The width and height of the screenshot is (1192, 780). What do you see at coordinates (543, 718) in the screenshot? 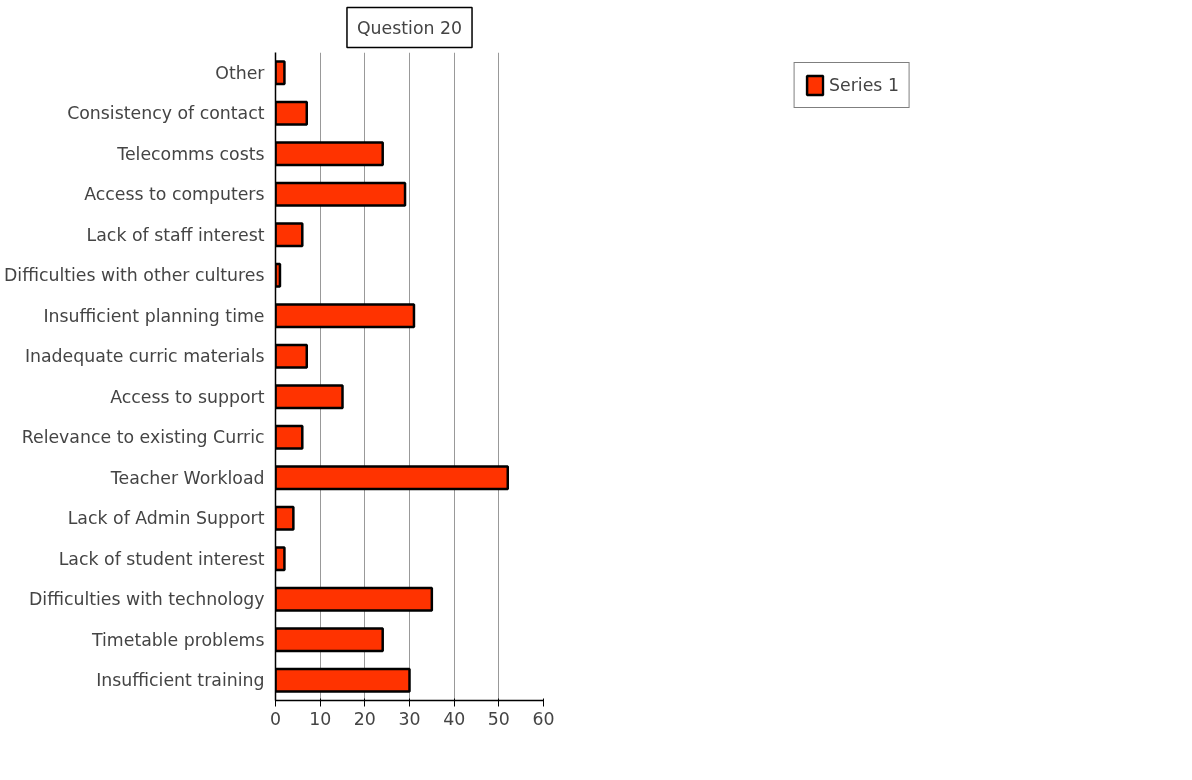
I see `x-tick-label: 60` at bounding box center [543, 718].